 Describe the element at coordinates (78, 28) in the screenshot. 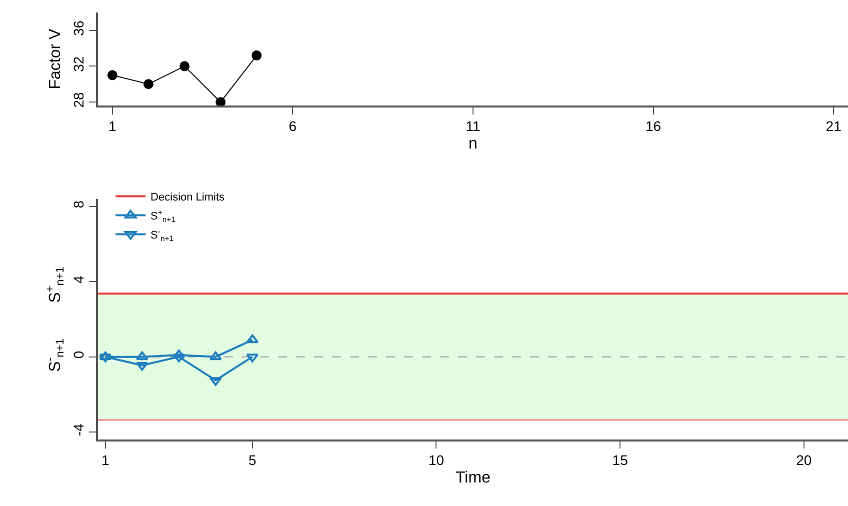

I see `y-tick-label: 36` at that location.